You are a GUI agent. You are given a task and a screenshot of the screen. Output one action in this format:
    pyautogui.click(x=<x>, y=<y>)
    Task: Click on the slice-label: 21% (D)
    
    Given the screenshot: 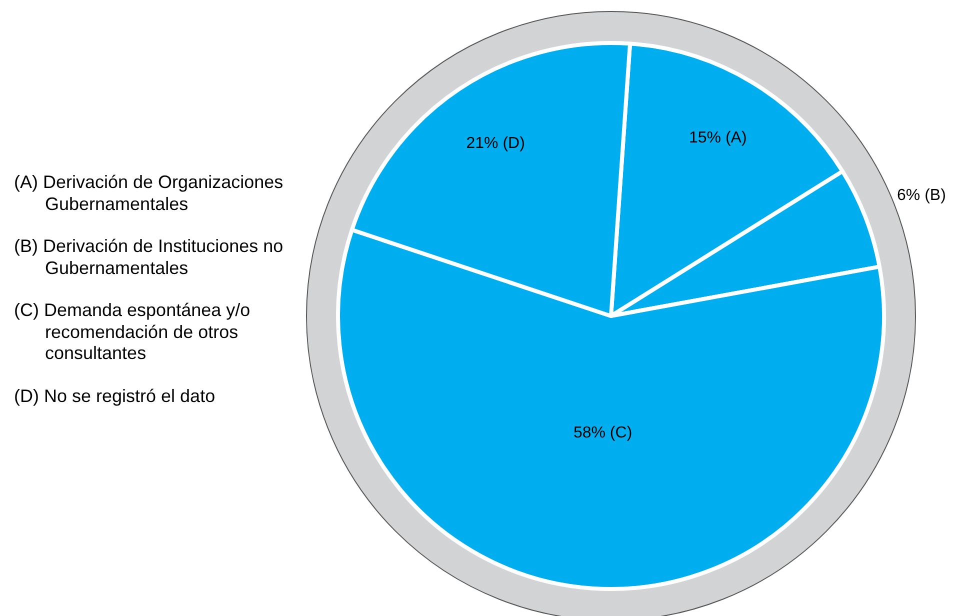 What is the action you would take?
    pyautogui.click(x=495, y=143)
    